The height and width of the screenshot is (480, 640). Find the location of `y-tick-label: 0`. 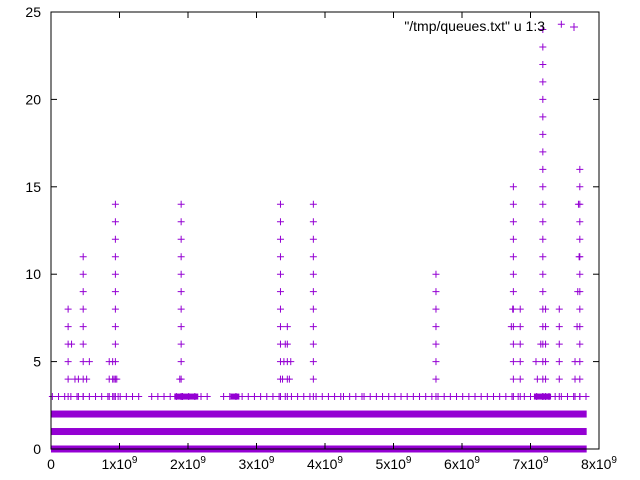

y-tick-label: 0 is located at coordinates (37, 449).